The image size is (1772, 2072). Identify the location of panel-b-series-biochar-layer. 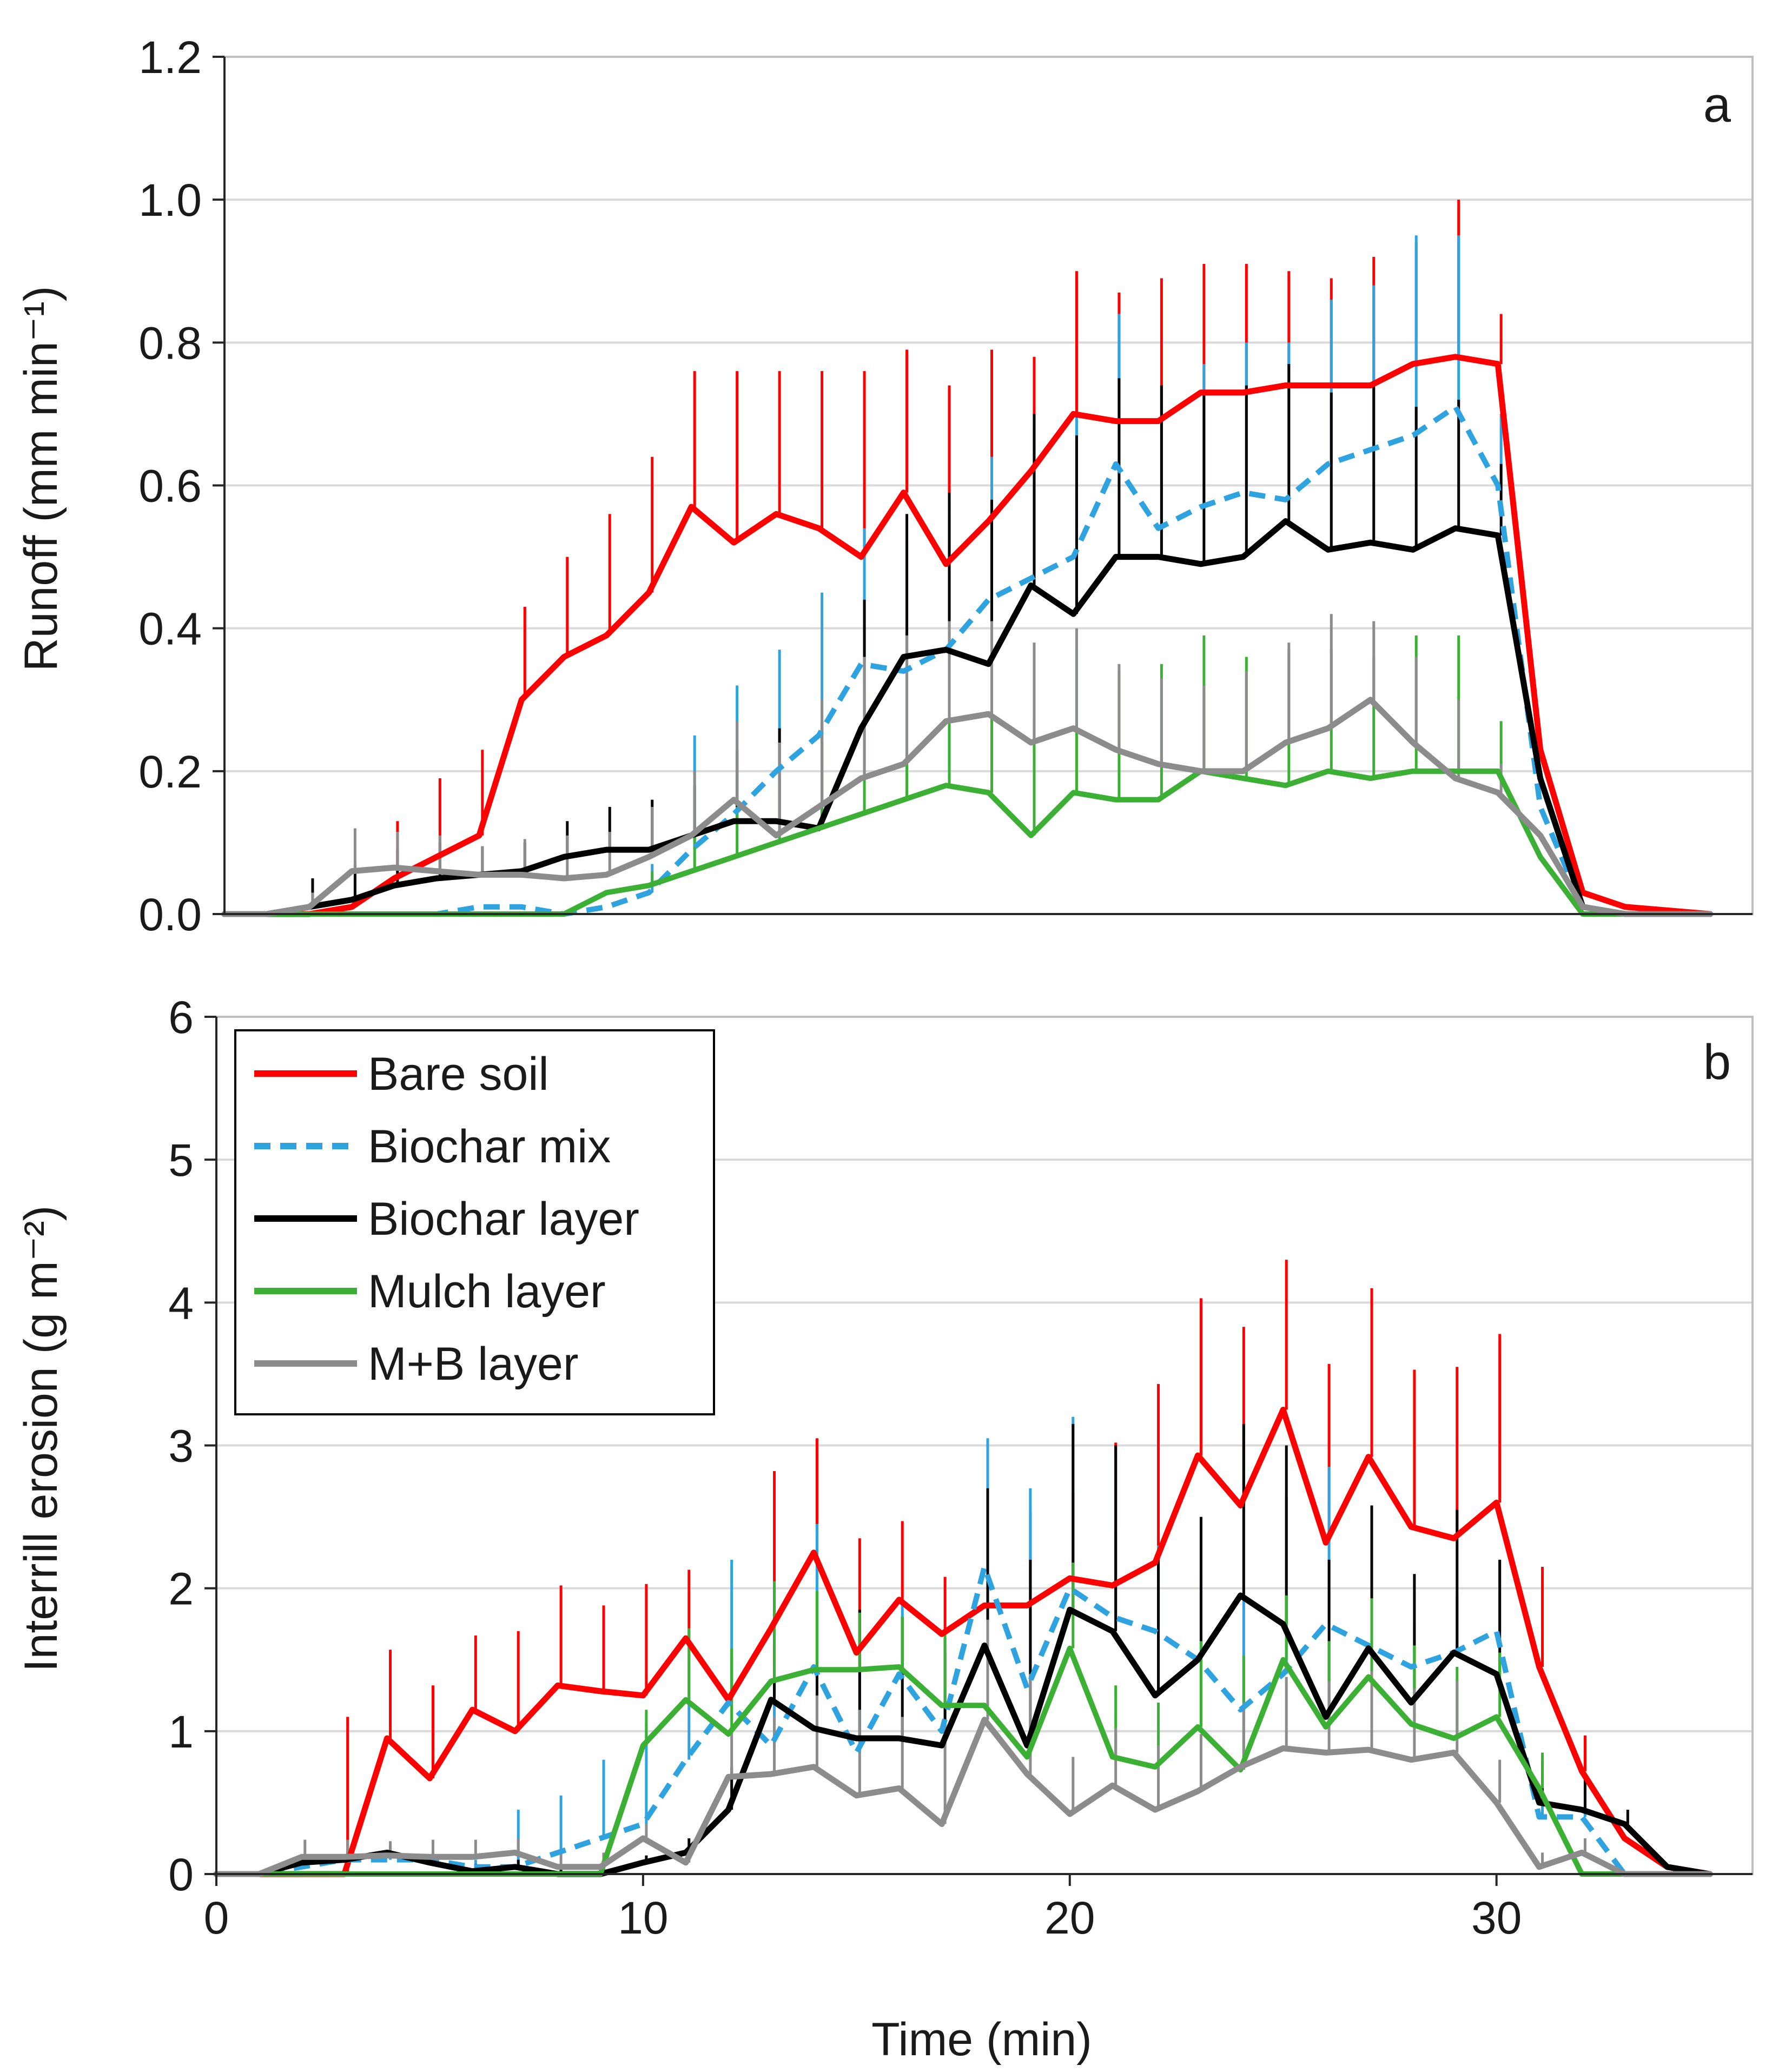
(963, 1734).